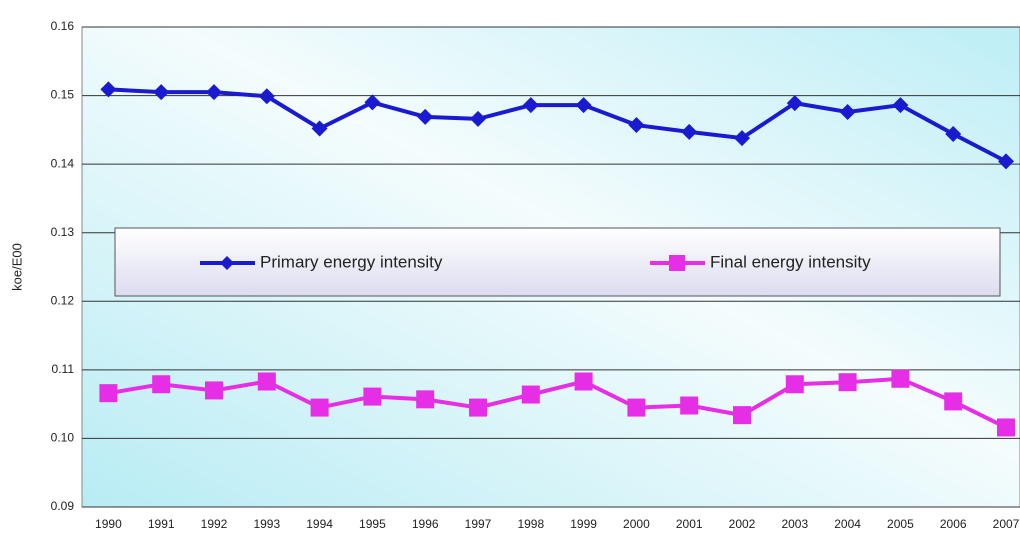 The height and width of the screenshot is (537, 1020). Describe the element at coordinates (266, 524) in the screenshot. I see `x-tick-label: 1993` at that location.